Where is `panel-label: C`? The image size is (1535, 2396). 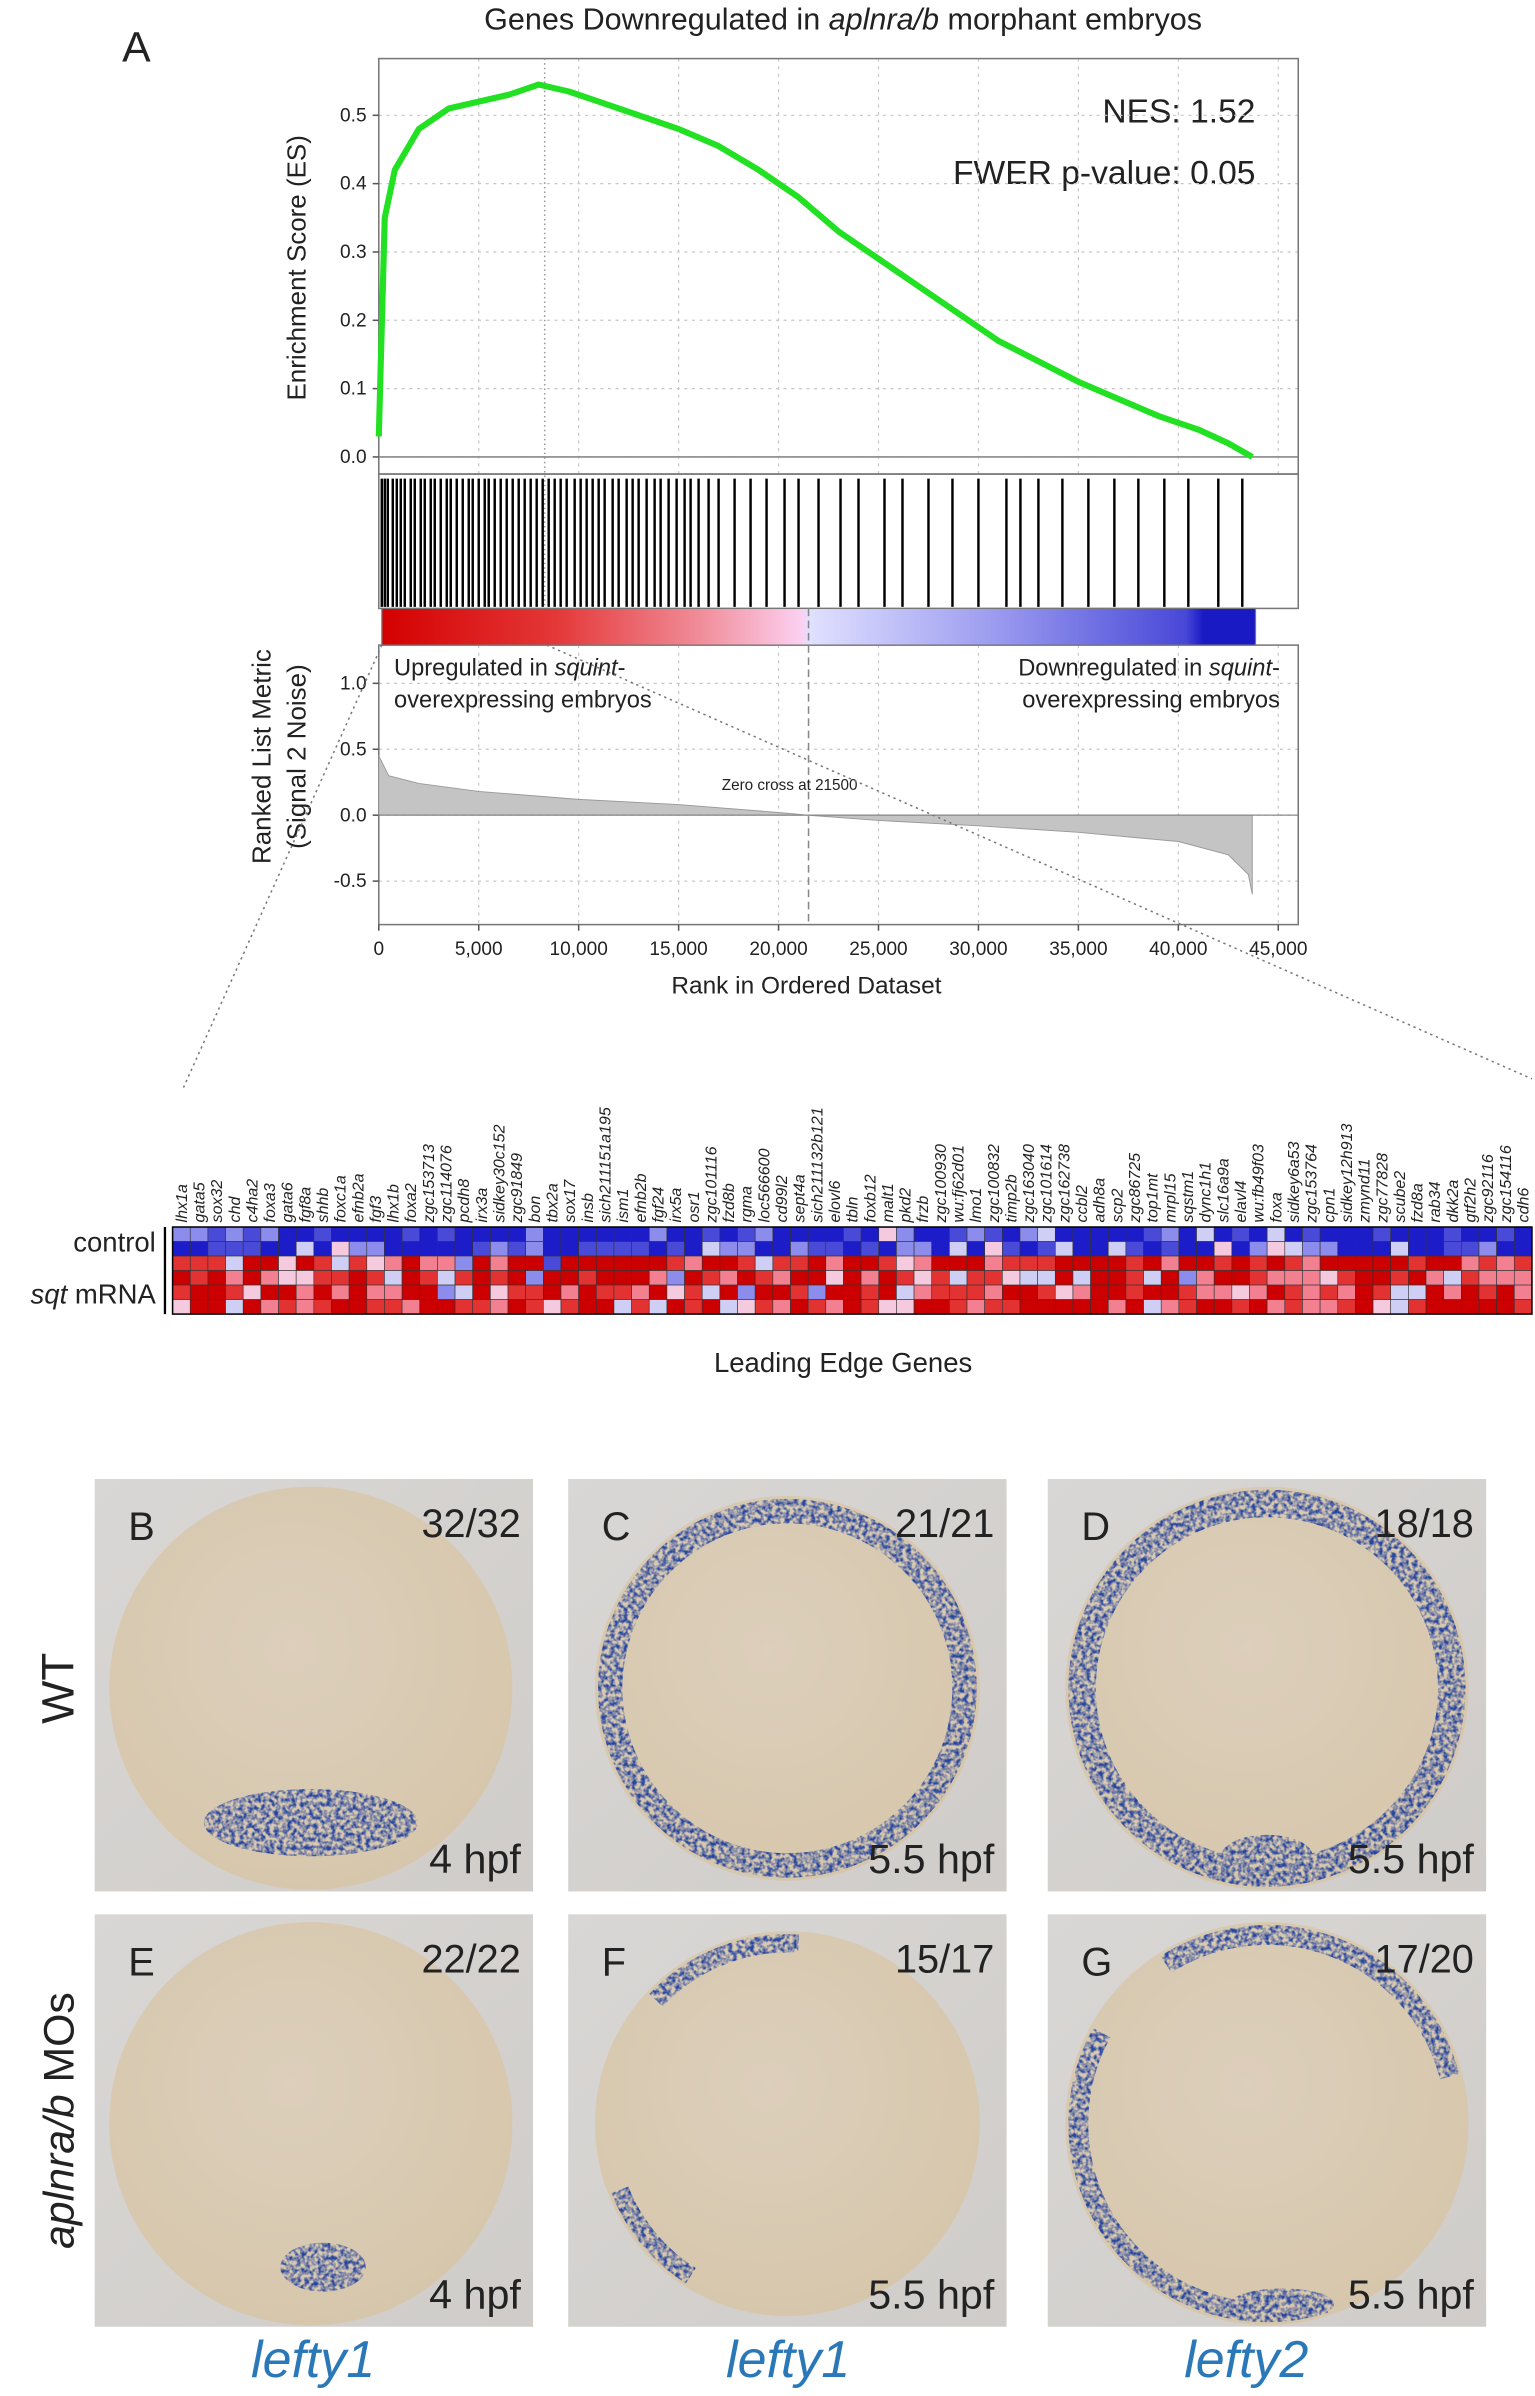
panel-label: C is located at coordinates (616, 1527).